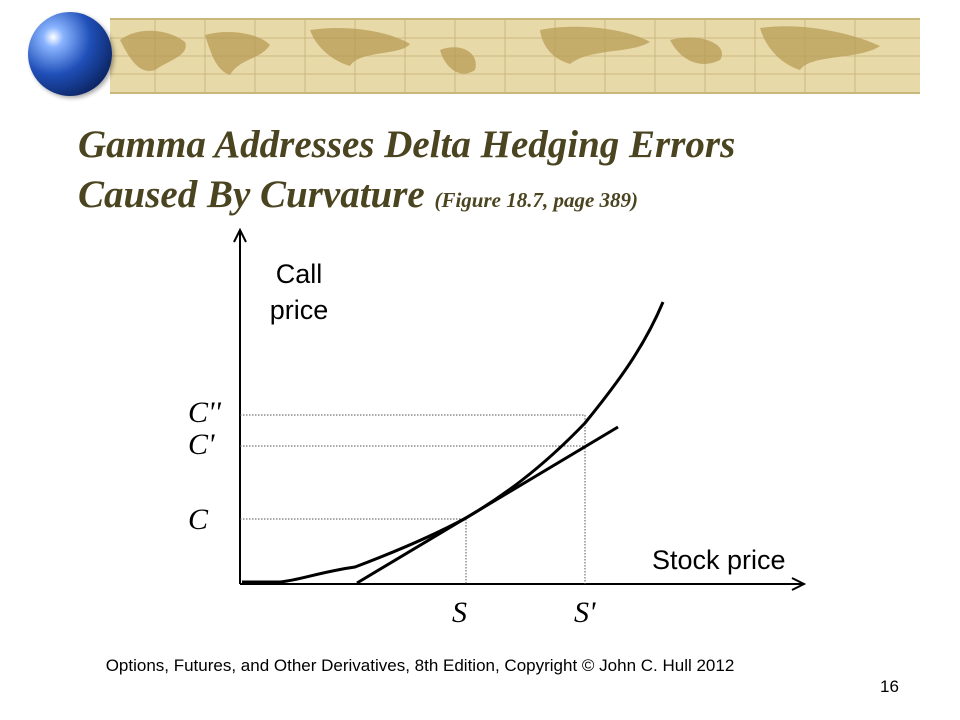  I want to click on y-axis-arrow-icon, so click(240, 235).